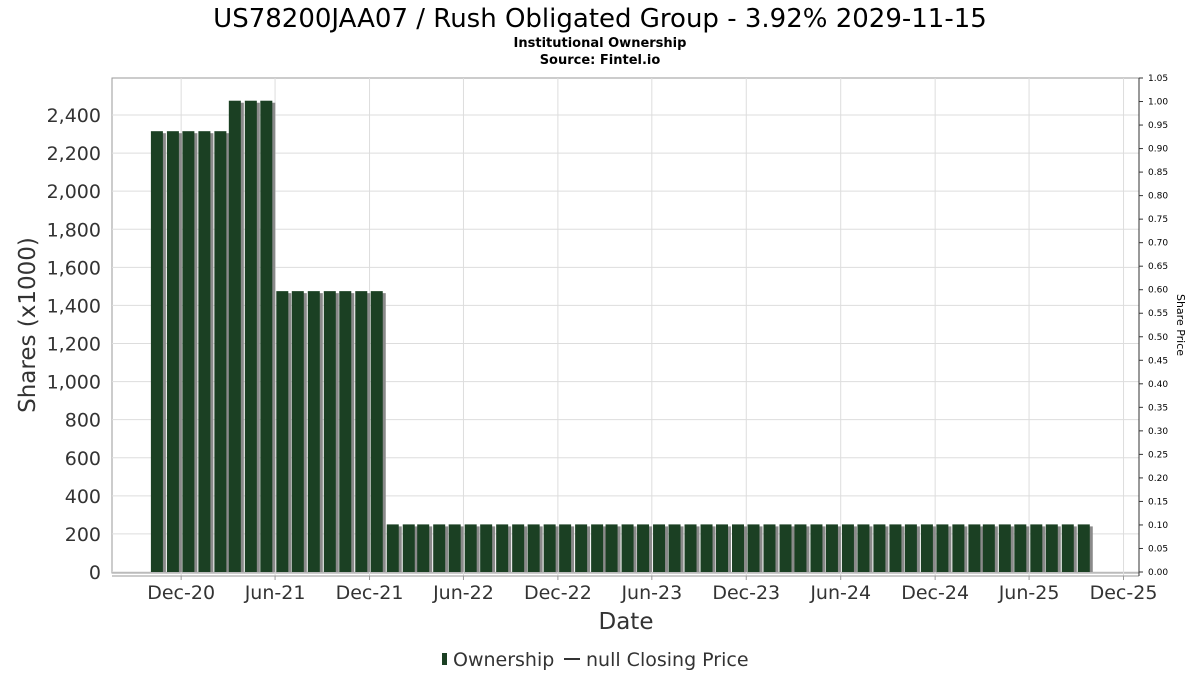 This screenshot has height=675, width=1200. What do you see at coordinates (667, 660) in the screenshot?
I see `legend-price-label: null Closing Price` at bounding box center [667, 660].